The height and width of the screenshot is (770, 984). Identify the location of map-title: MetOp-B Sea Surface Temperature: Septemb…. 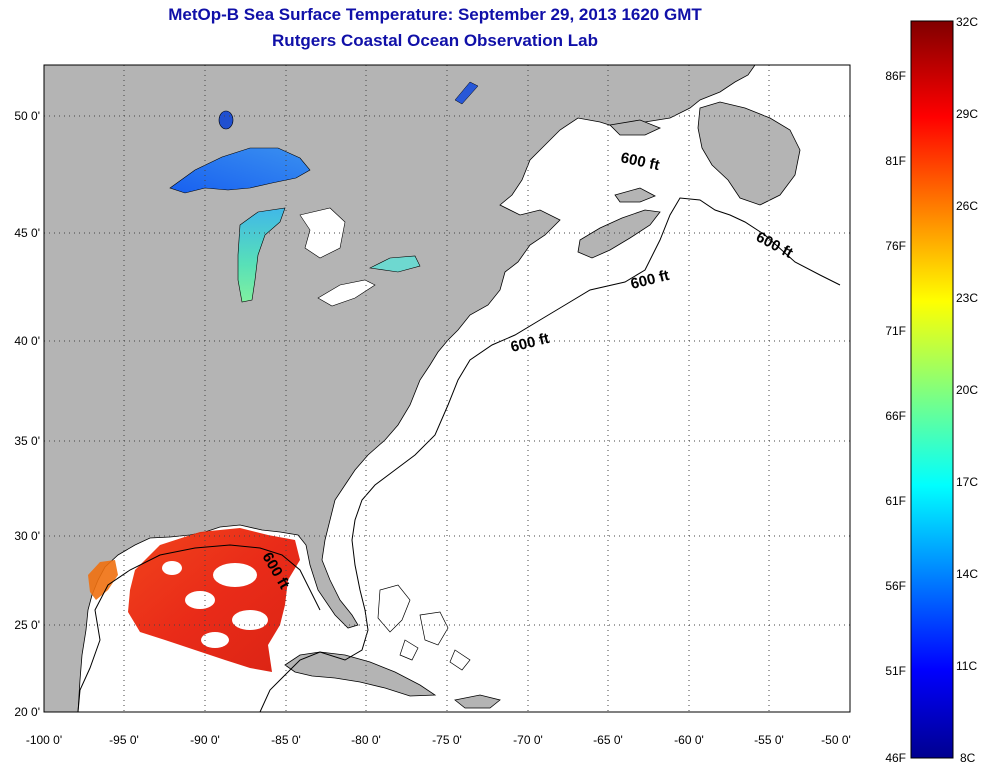
(435, 14).